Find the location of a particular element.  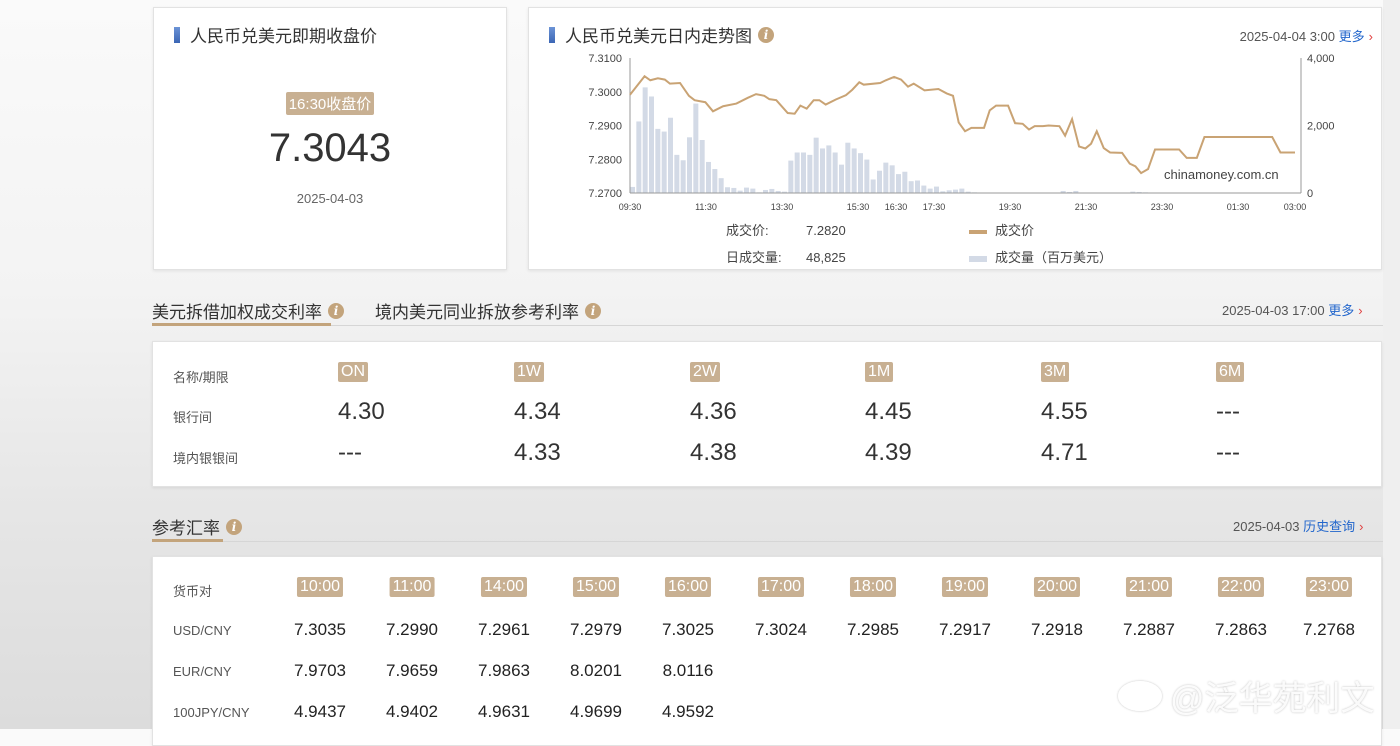

fx-value: 7.3035 is located at coordinates (320, 630).